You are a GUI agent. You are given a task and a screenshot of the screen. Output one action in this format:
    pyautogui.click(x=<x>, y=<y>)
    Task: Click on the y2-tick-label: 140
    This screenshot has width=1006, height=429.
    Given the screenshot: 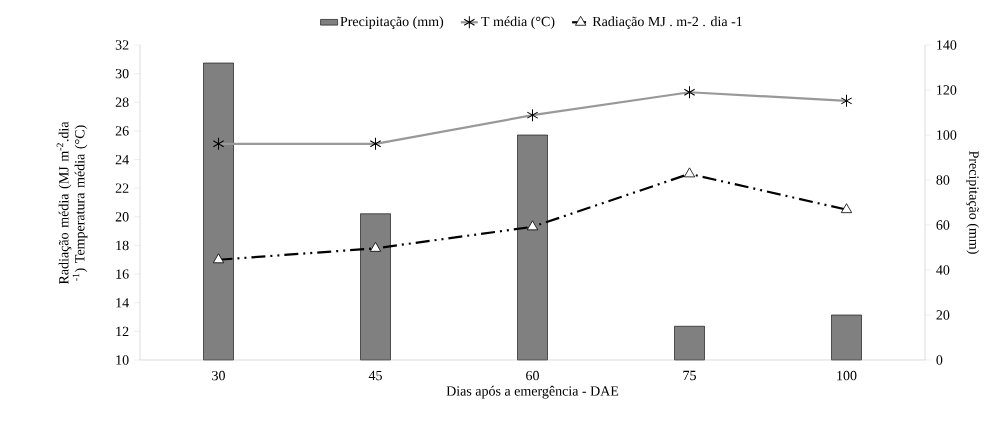 What is the action you would take?
    pyautogui.click(x=947, y=45)
    